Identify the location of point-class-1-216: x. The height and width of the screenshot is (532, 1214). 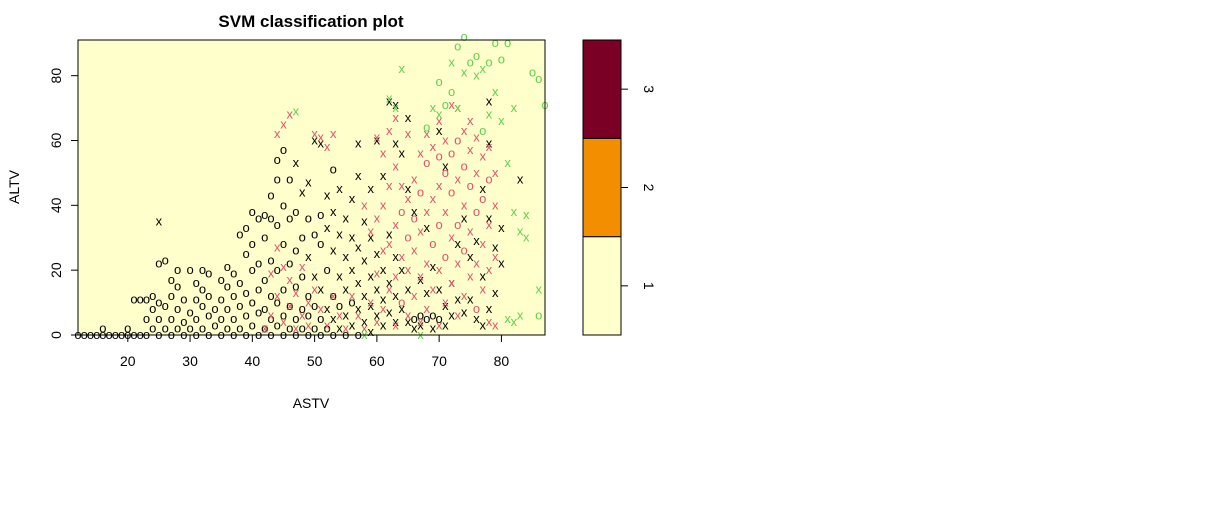
(426, 292).